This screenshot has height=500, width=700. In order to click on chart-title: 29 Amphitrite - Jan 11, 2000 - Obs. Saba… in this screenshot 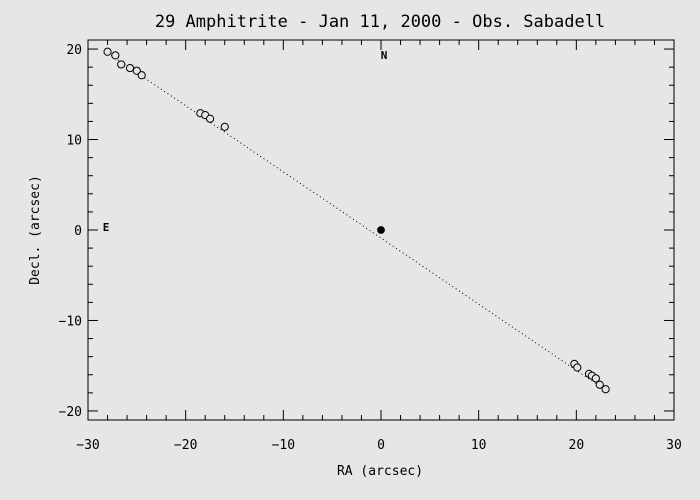, I will do `click(380, 22)`.